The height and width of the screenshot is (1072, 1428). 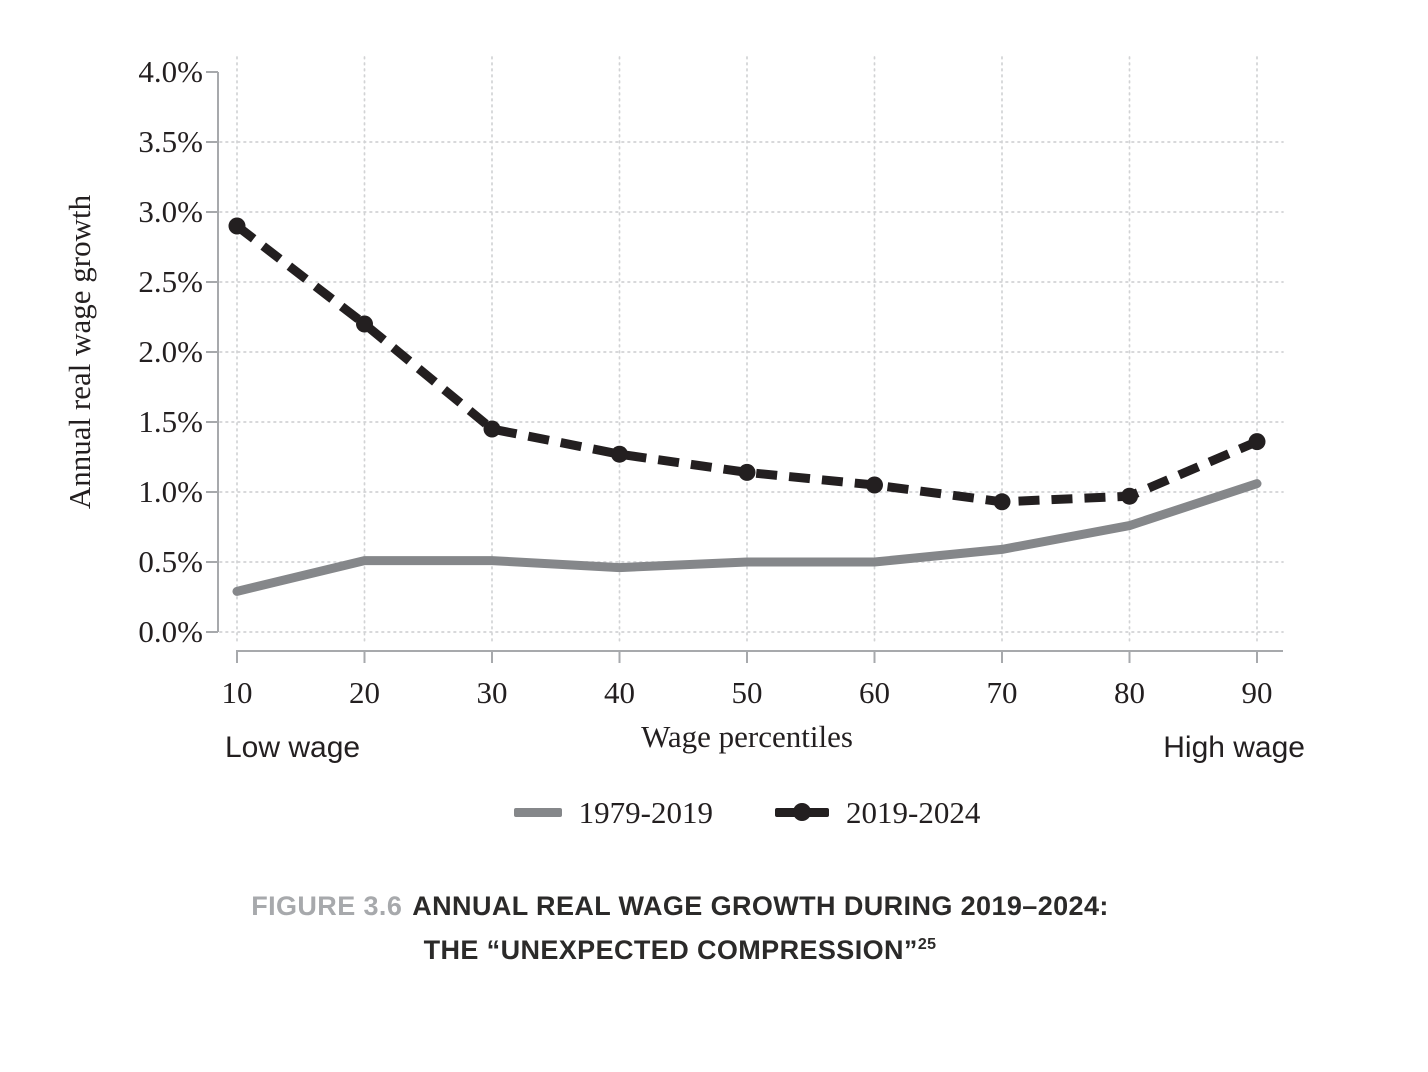 I want to click on x-tick-label: 20, so click(x=364, y=692).